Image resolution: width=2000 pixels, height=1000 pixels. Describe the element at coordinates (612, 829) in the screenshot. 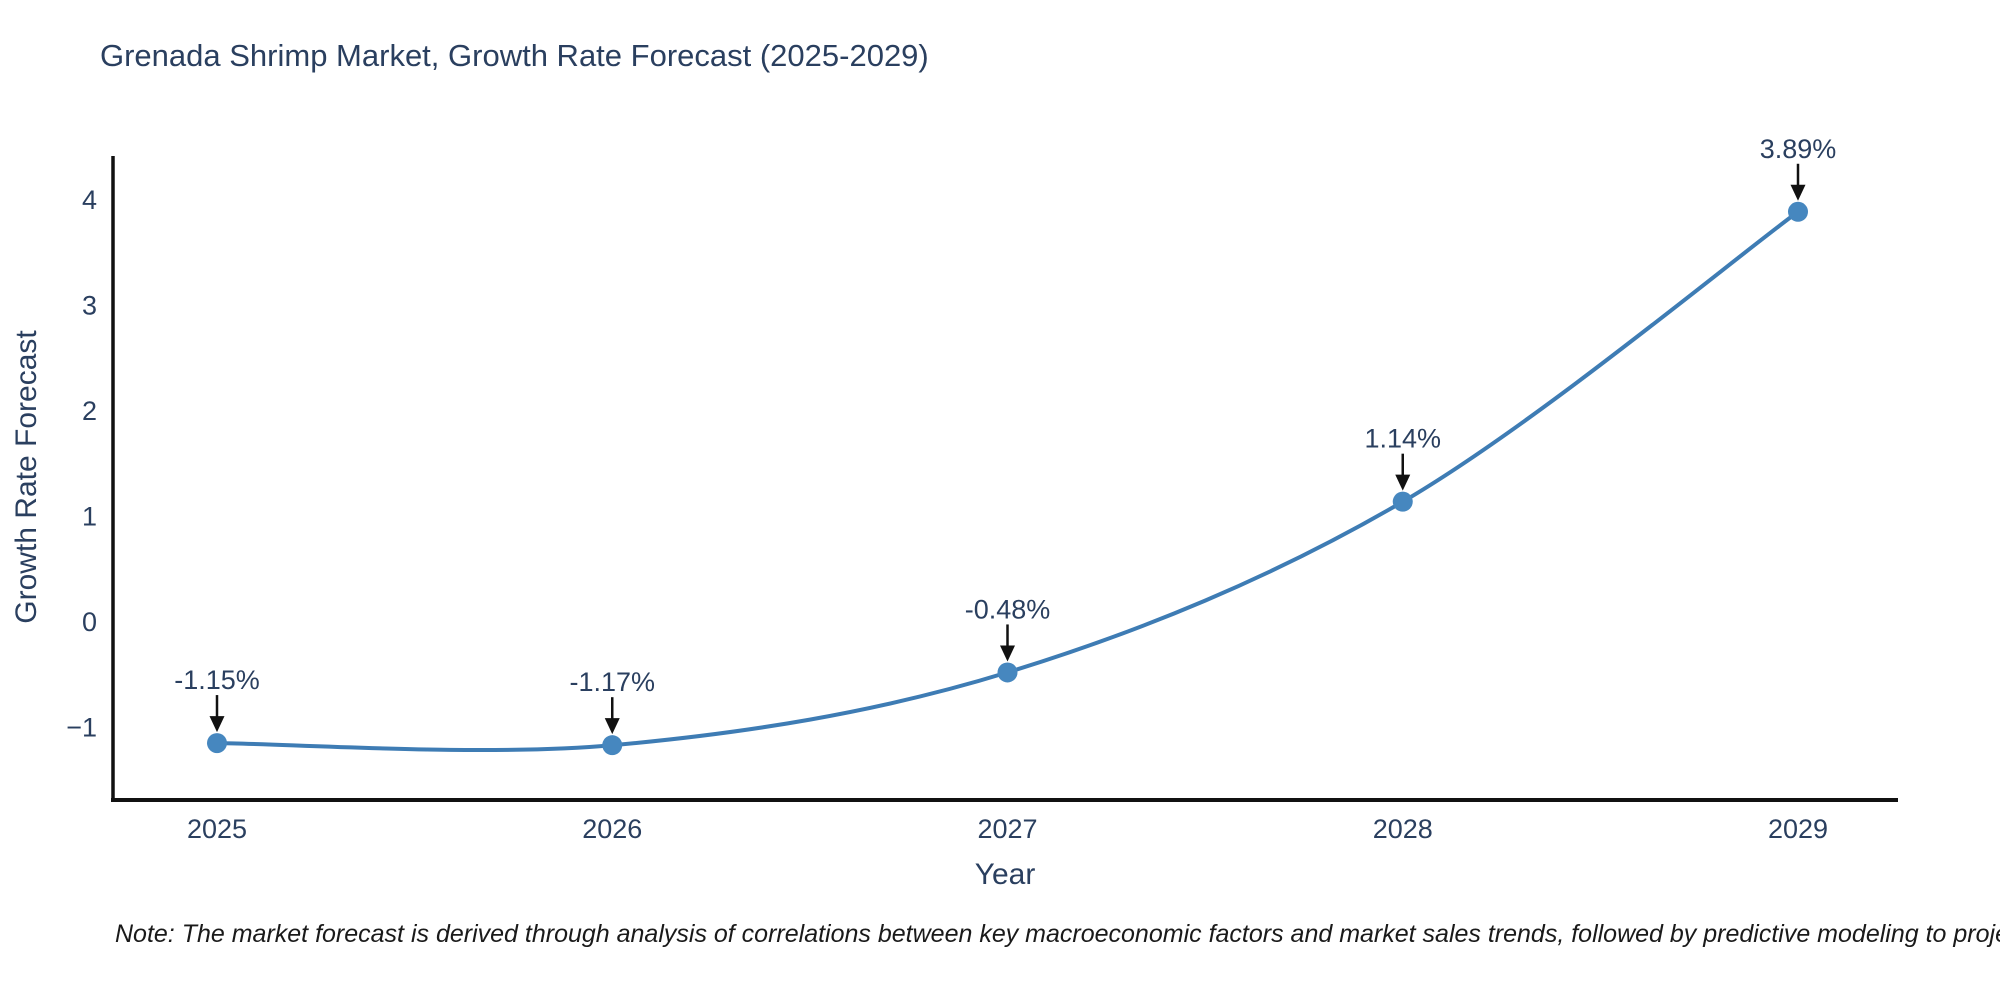

I see `x-tick-label: 2026` at that location.